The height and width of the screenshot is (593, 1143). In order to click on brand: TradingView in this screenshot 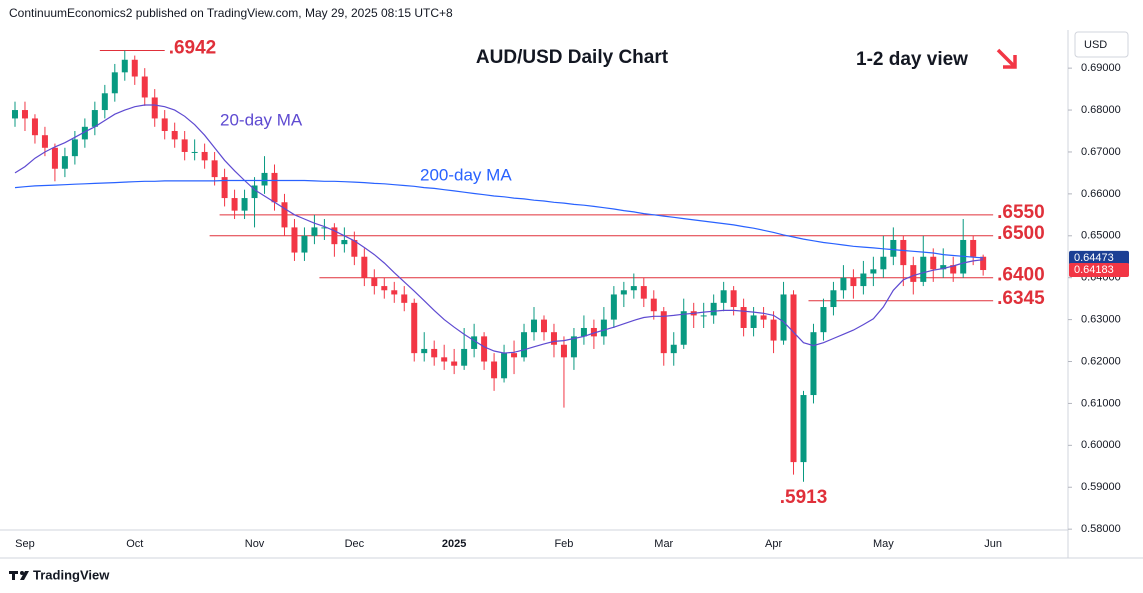, I will do `click(71, 574)`.